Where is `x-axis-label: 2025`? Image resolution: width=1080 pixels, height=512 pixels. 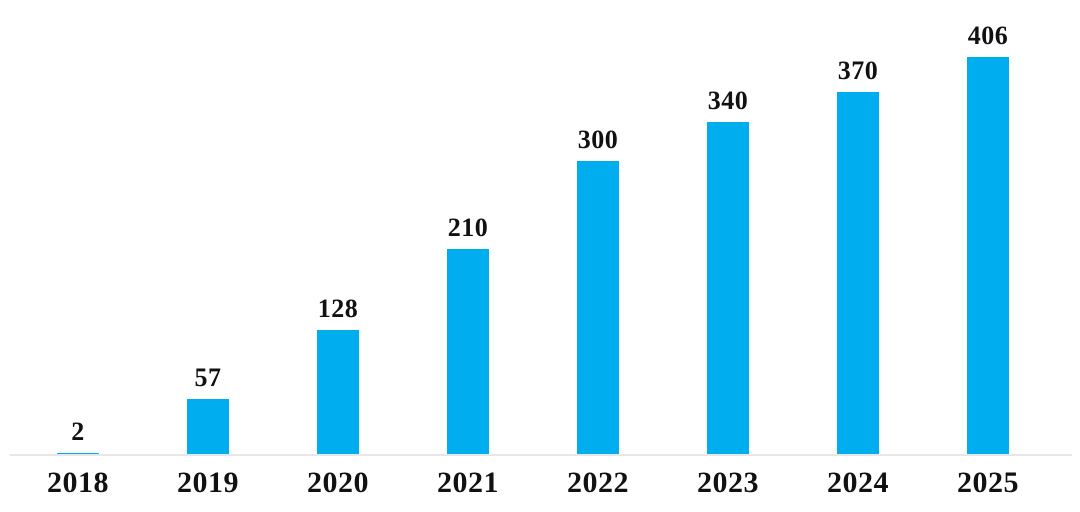
x-axis-label: 2025 is located at coordinates (988, 482).